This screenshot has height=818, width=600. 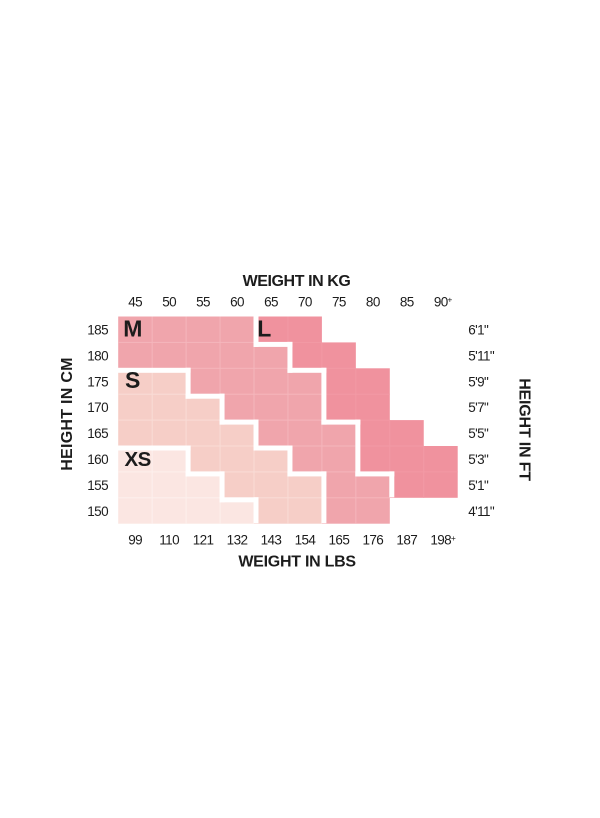 I want to click on svg-text: 5'5", so click(x=478, y=433).